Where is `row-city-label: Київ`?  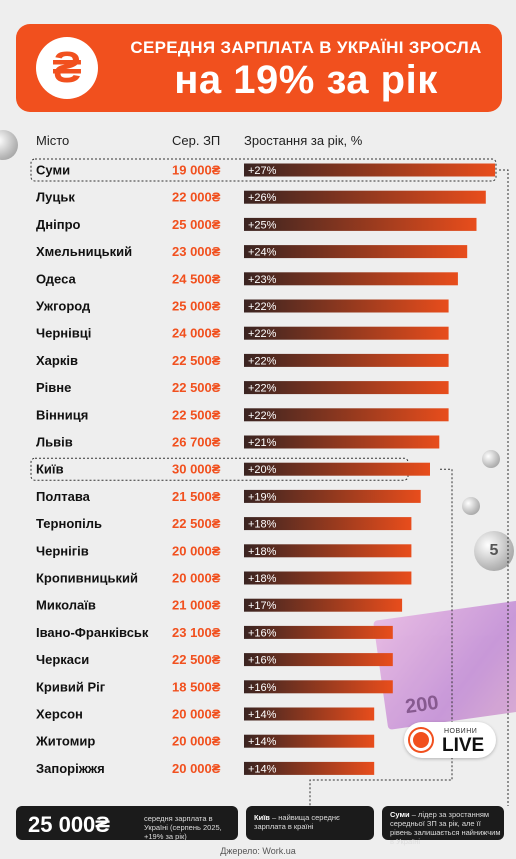
row-city-label: Київ is located at coordinates (50, 469).